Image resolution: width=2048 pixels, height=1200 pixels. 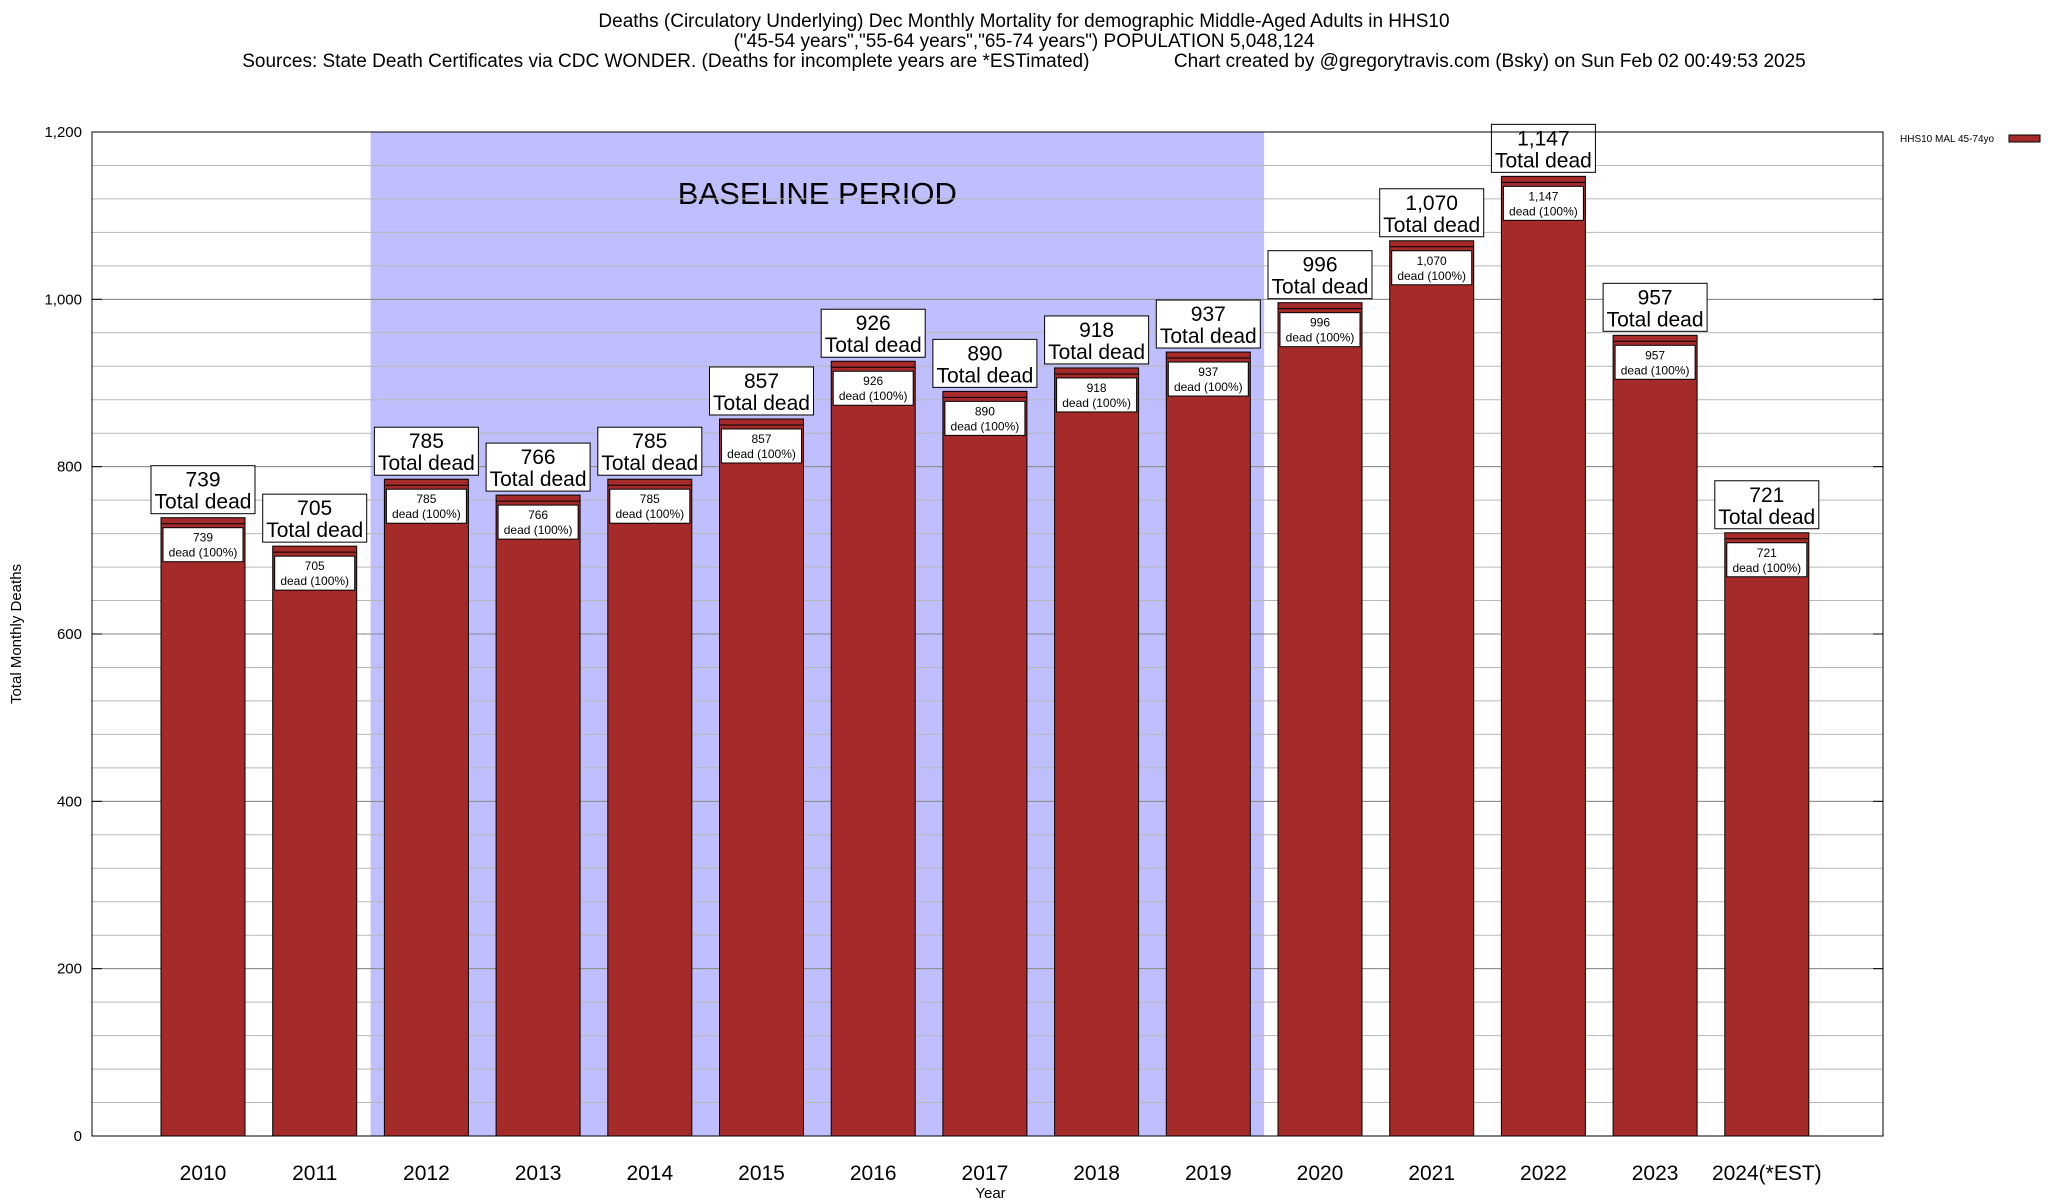 I want to click on inner-label-value: 918, so click(x=1097, y=388).